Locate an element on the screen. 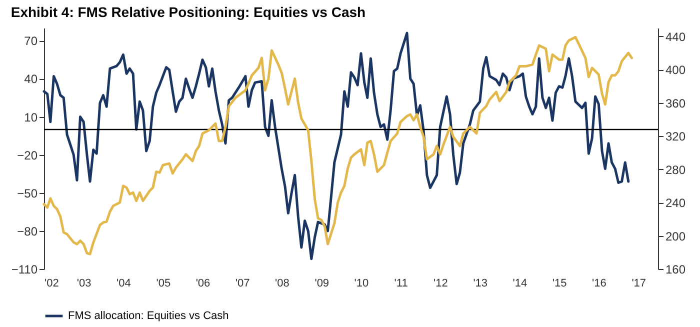  x-tick-label: '11 is located at coordinates (401, 284).